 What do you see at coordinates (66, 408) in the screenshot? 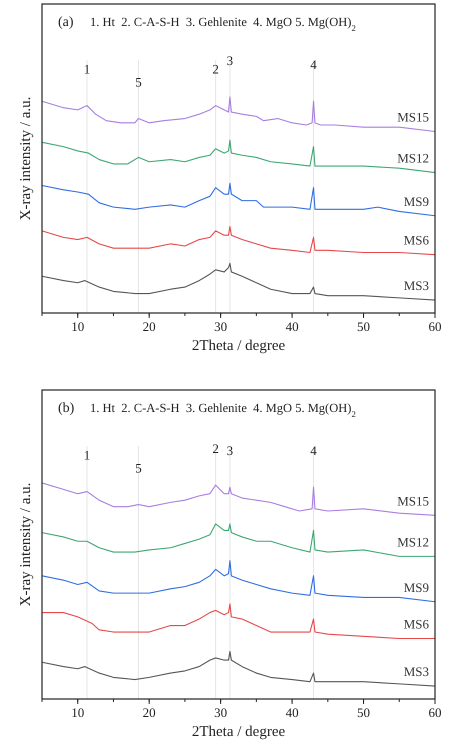
I see `chart-title: (b)` at bounding box center [66, 408].